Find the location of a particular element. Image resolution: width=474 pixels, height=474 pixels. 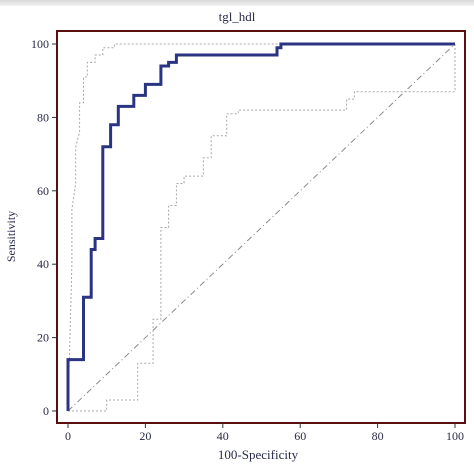

x-tick-label: 20 is located at coordinates (145, 436).